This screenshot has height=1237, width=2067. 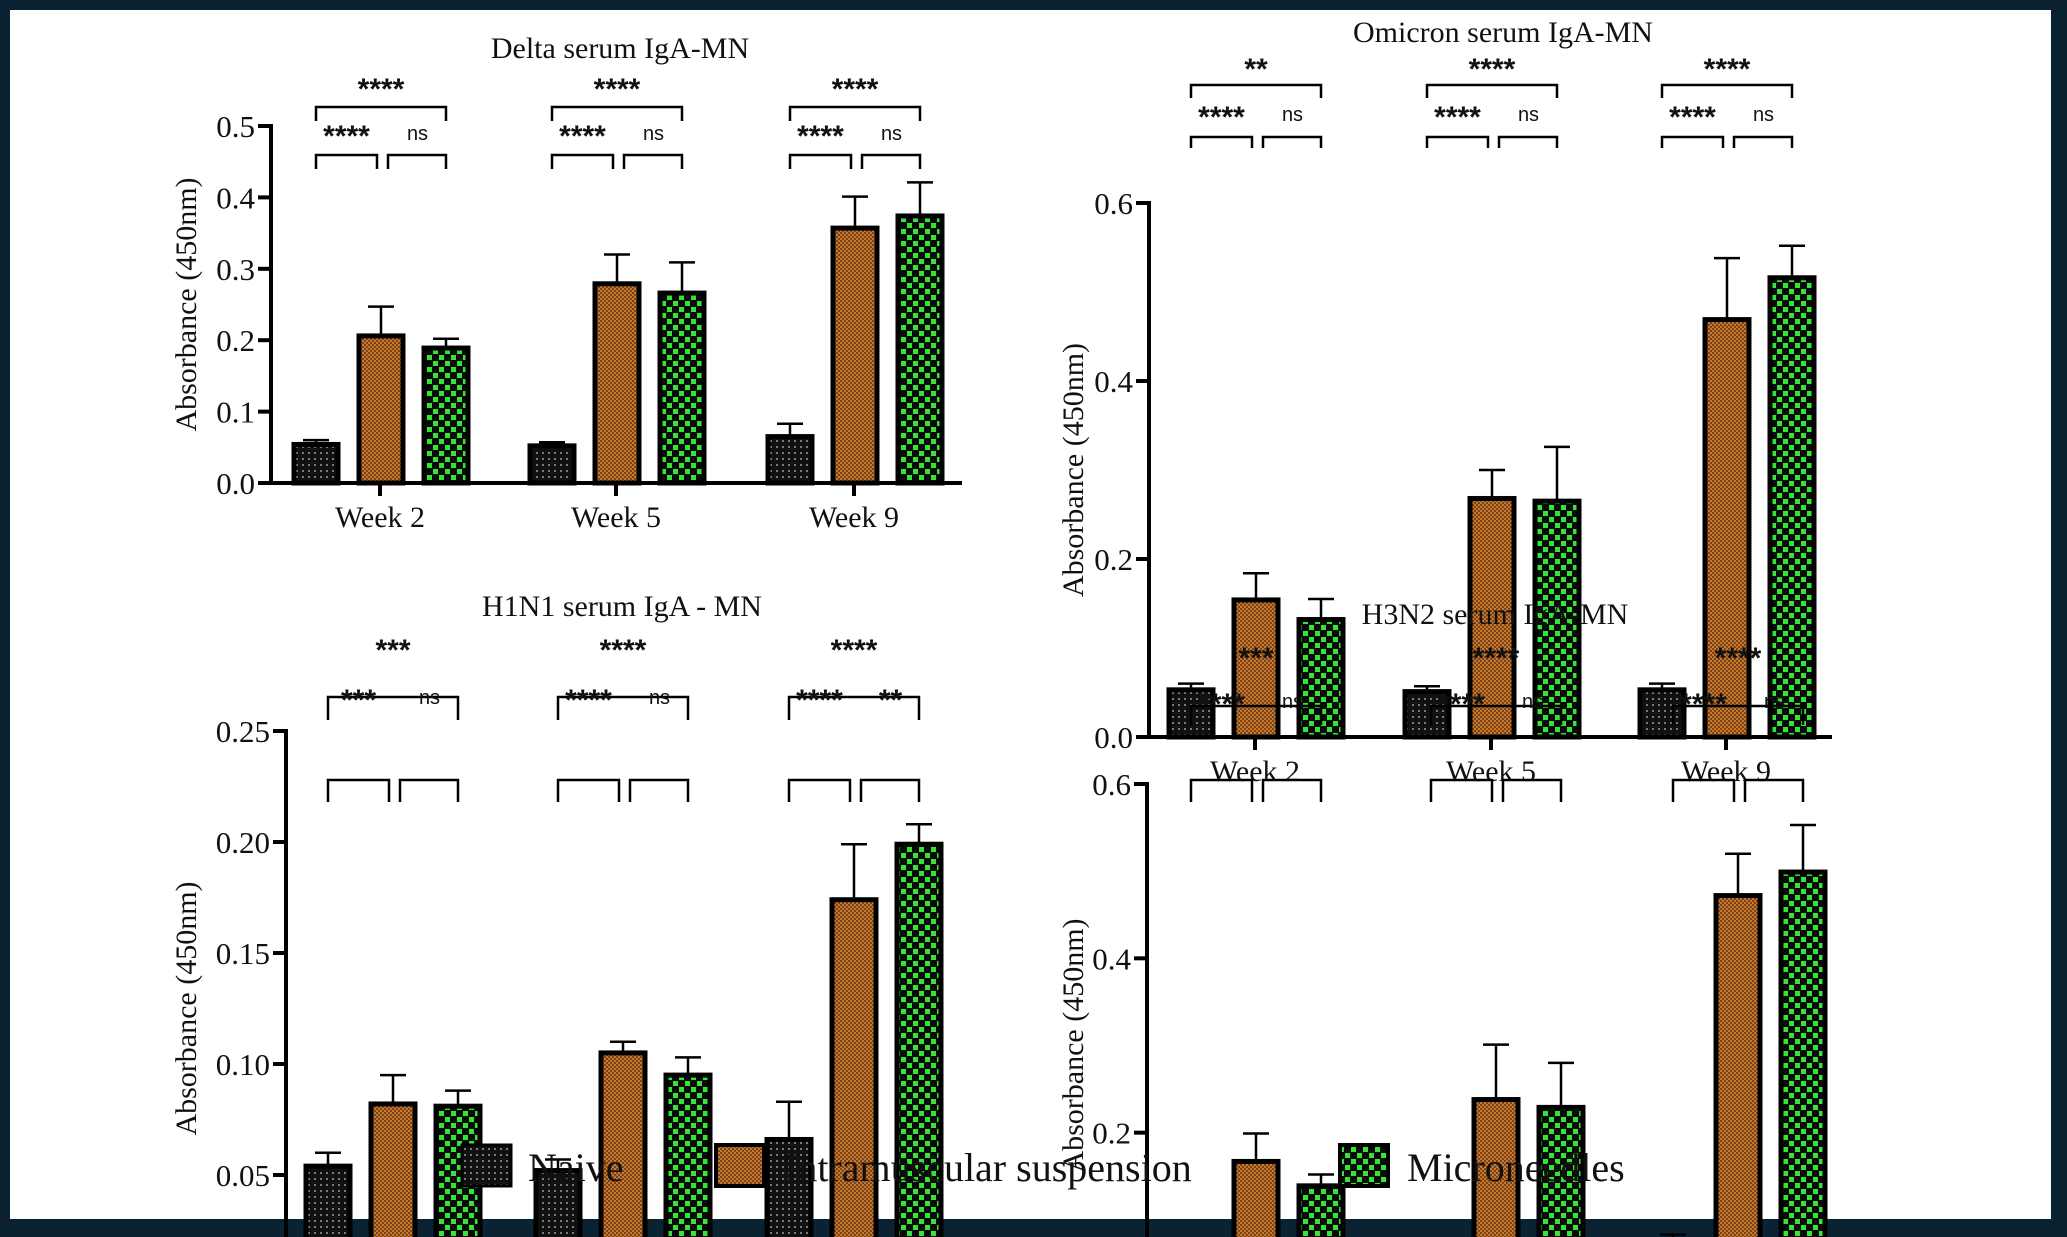 What do you see at coordinates (1503, 32) in the screenshot?
I see `chart-title: Omicron serum IgA-MN` at bounding box center [1503, 32].